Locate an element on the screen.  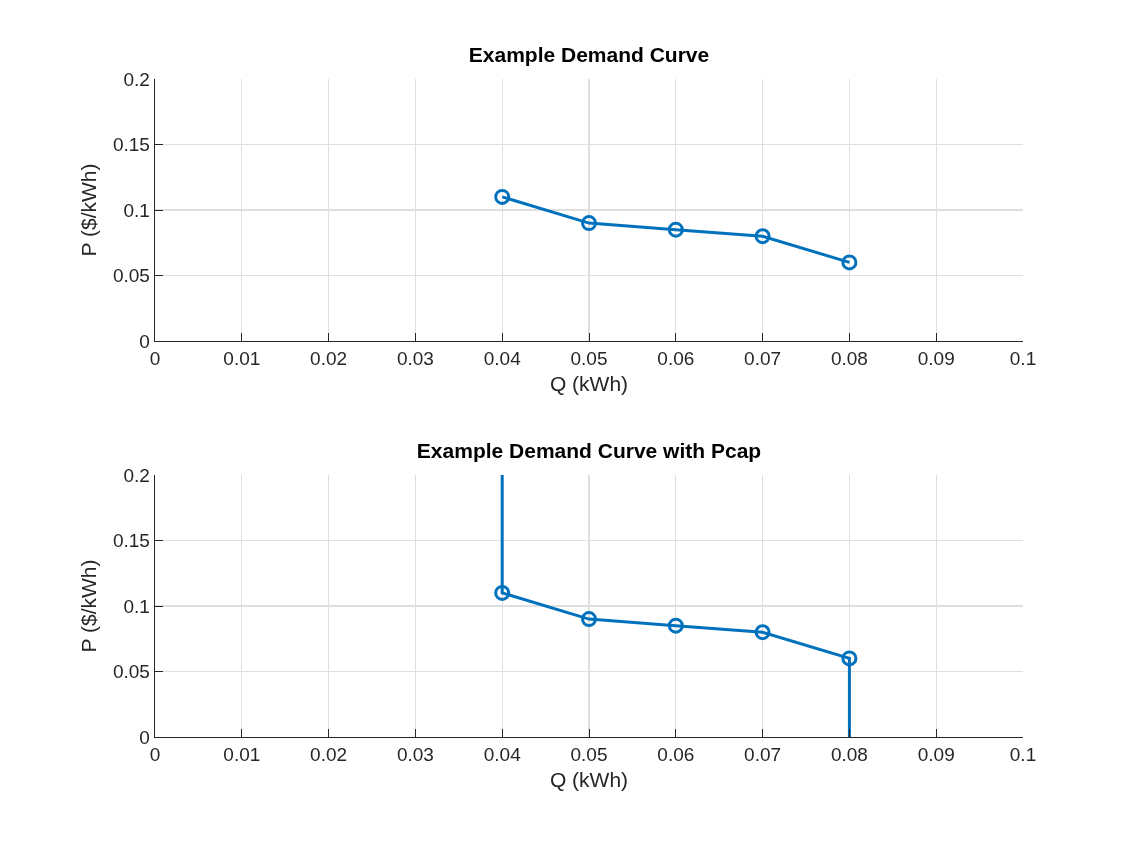
chart-title: Example Demand Curve with Pcap is located at coordinates (589, 451).